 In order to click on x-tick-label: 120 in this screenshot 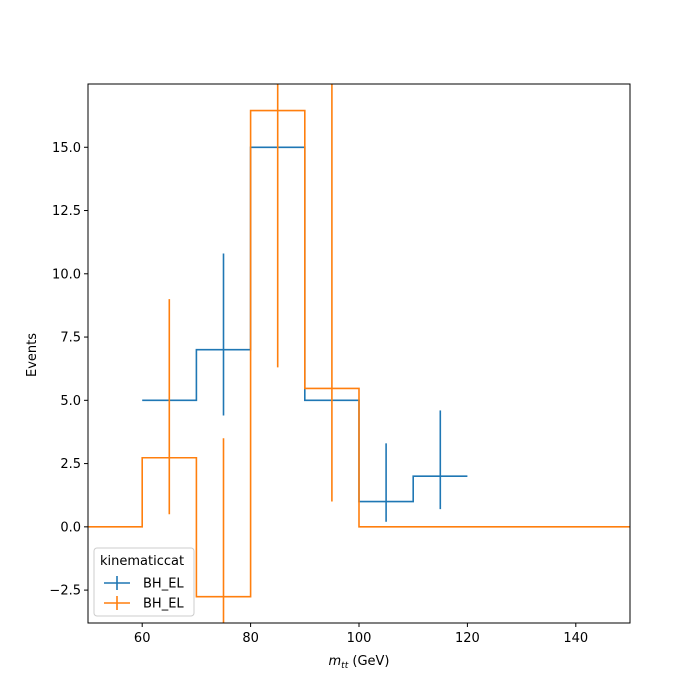, I will do `click(467, 638)`.